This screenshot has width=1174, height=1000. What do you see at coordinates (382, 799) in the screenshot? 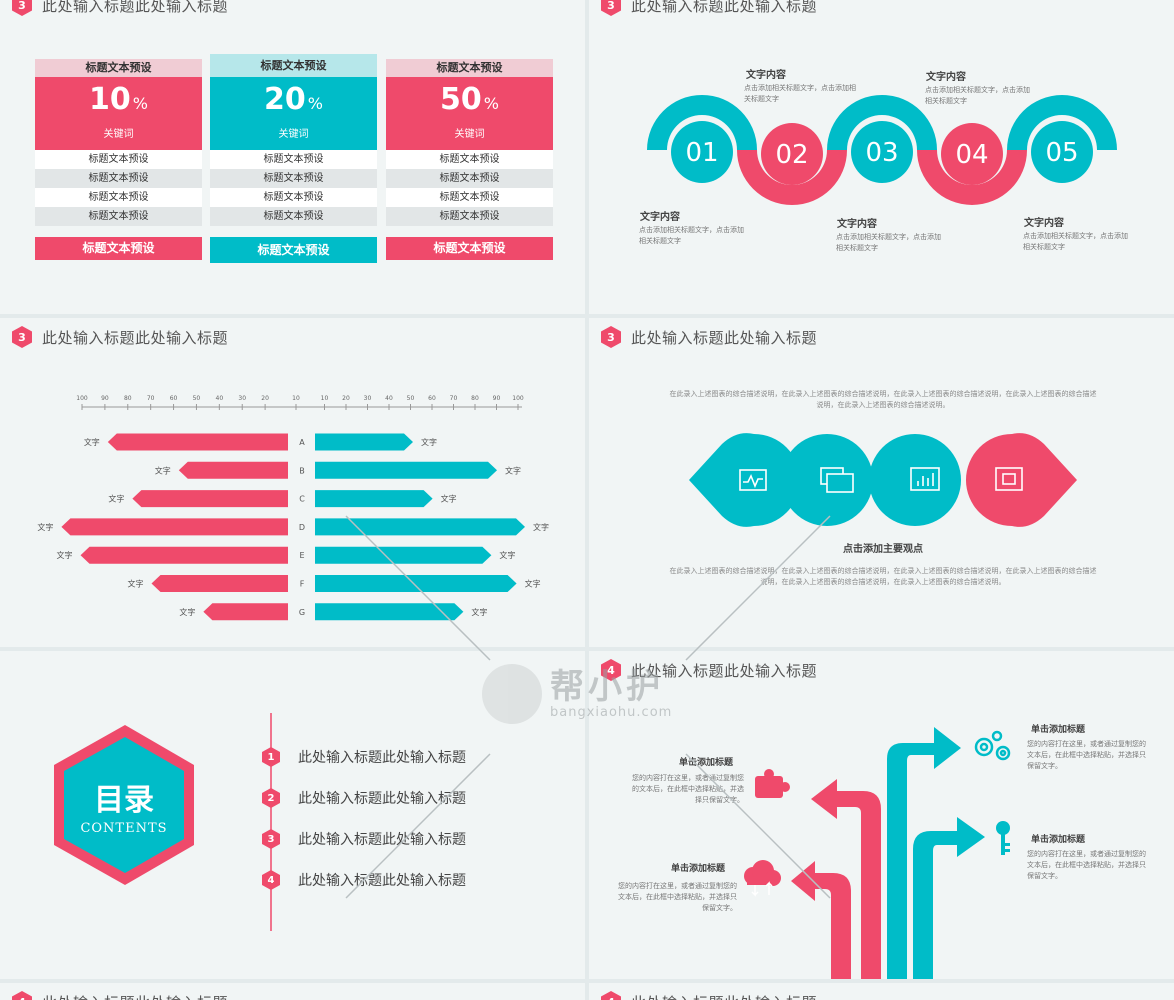
I see `toc-text: 此处输入标题此处输入标题` at bounding box center [382, 799].